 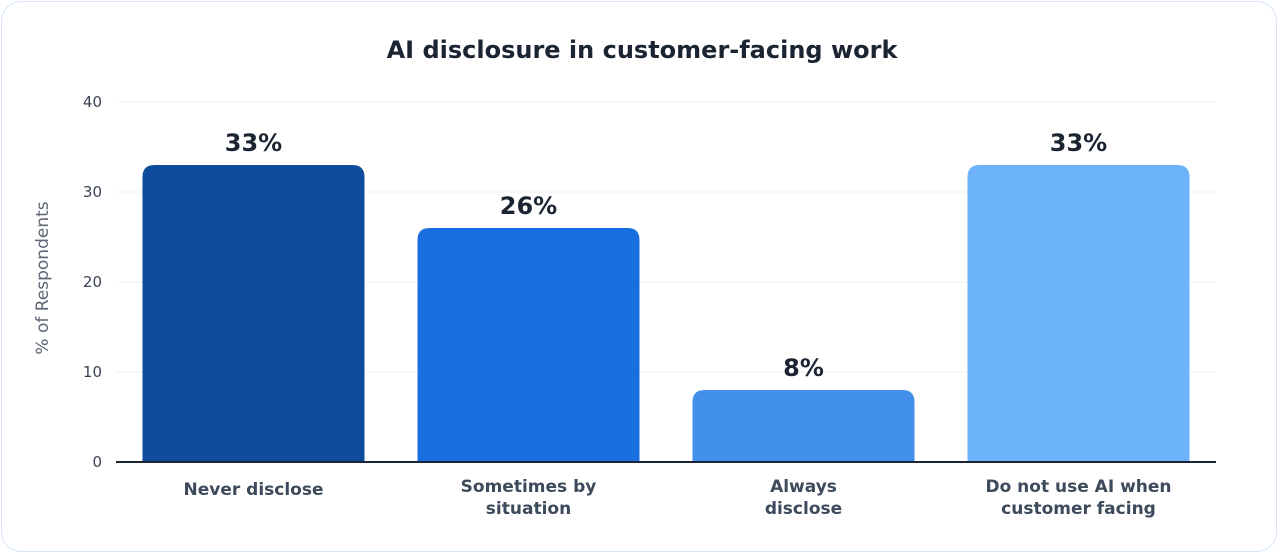 I want to click on y-axis-ticks: 0 10 20 30 40, so click(x=92, y=282).